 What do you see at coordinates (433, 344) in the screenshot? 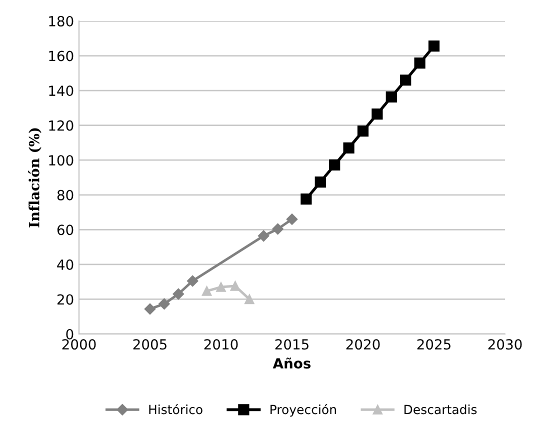
I see `x-tick-label: 2025` at bounding box center [433, 344].